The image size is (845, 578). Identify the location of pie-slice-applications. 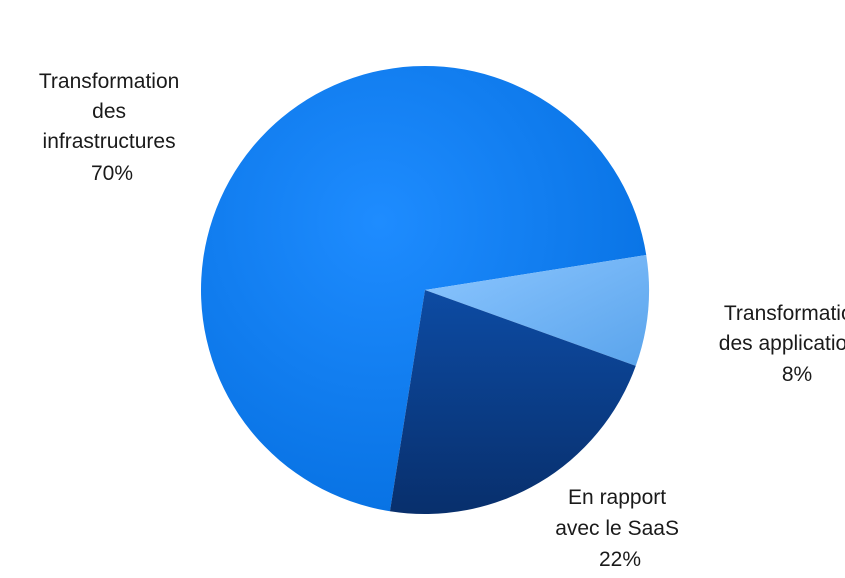
(537, 310).